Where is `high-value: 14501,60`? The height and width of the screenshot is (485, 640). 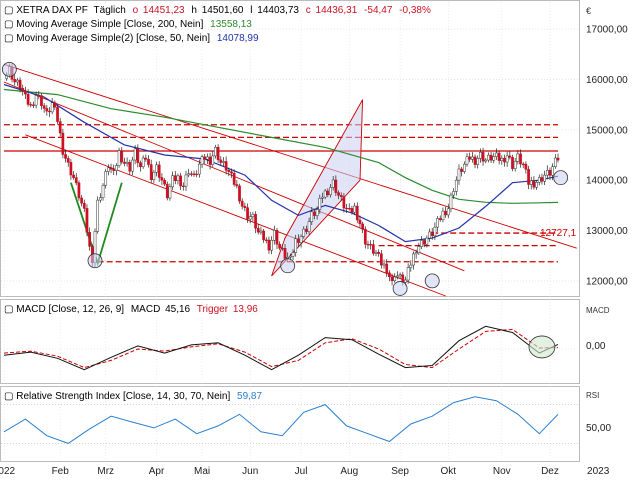
high-value: 14501,60 is located at coordinates (223, 10).